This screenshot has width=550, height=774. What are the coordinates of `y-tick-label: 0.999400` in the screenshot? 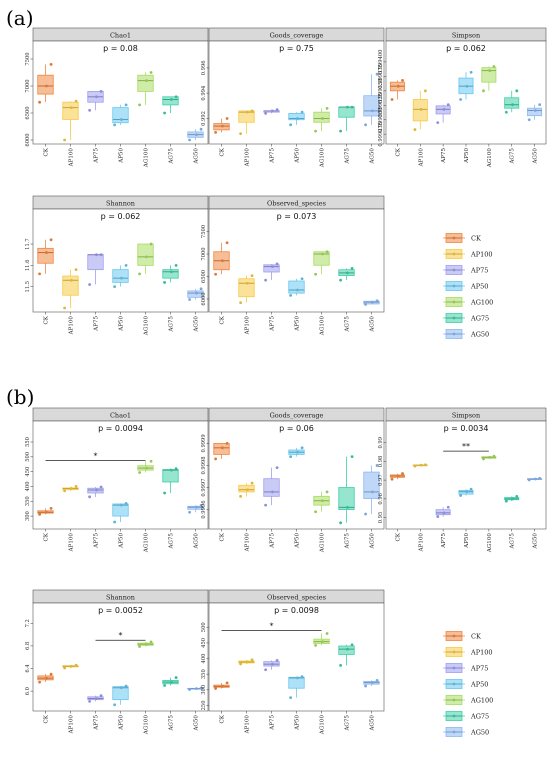 It's located at (381, 62).